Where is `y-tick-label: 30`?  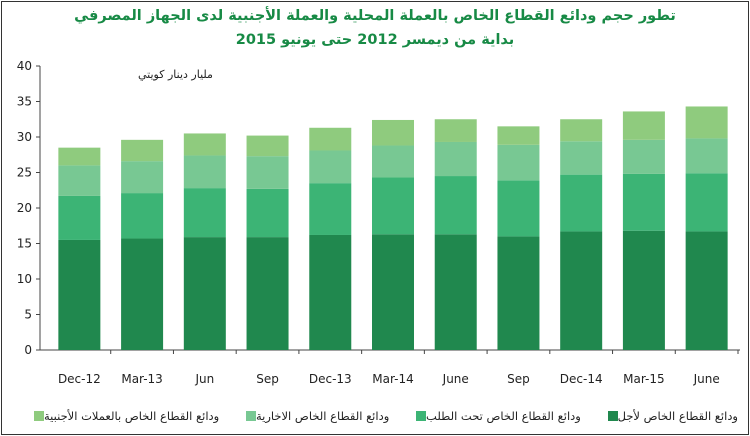 y-tick-label: 30 is located at coordinates (24, 137).